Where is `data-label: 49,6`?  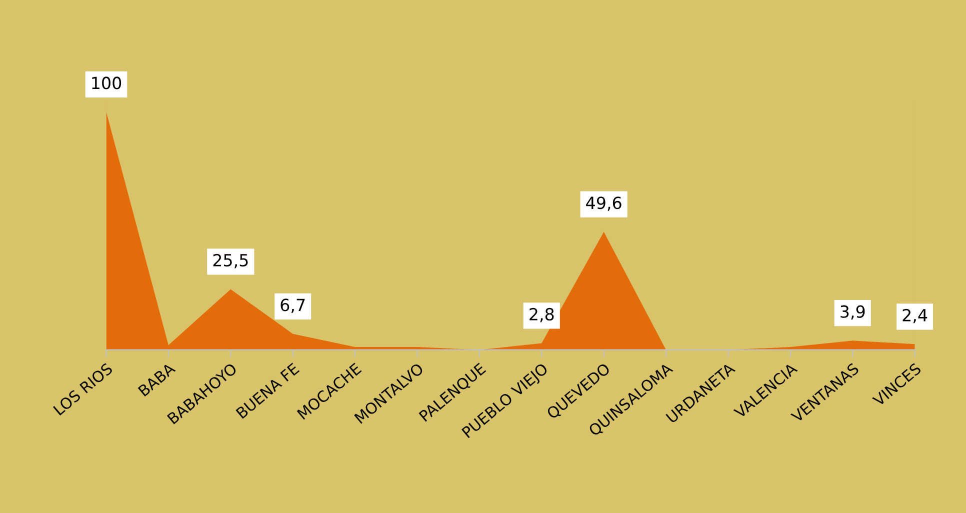
data-label: 49,6 is located at coordinates (604, 203).